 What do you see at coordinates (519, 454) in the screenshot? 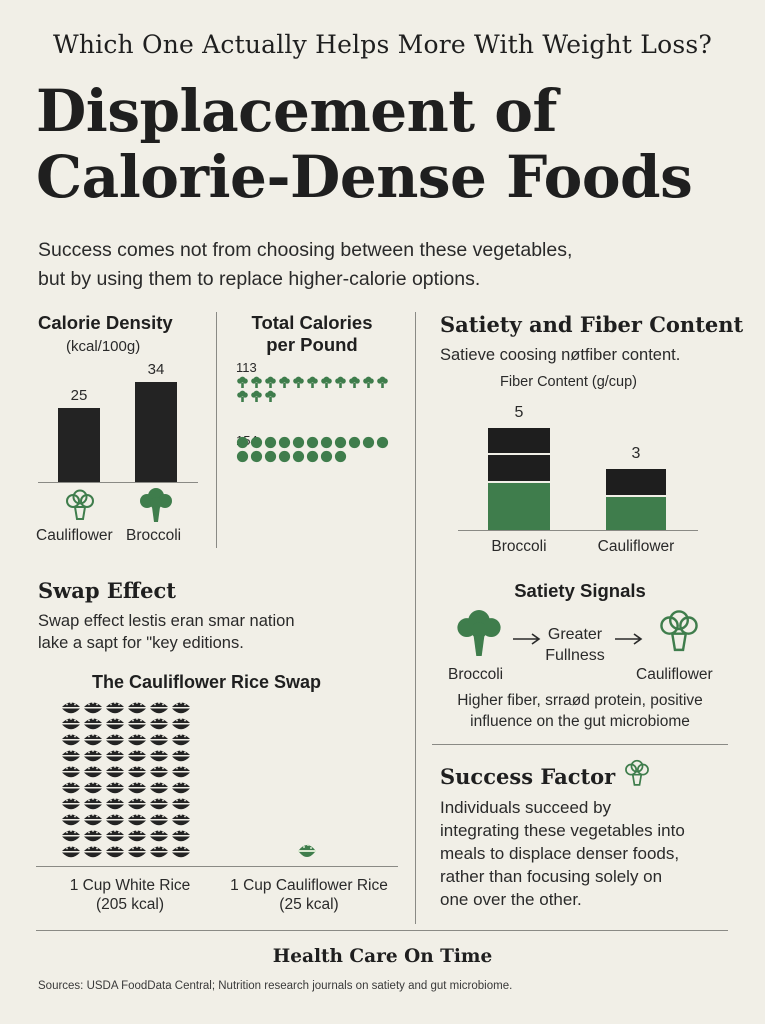
I see `fiber-bar-broccoli` at bounding box center [519, 454].